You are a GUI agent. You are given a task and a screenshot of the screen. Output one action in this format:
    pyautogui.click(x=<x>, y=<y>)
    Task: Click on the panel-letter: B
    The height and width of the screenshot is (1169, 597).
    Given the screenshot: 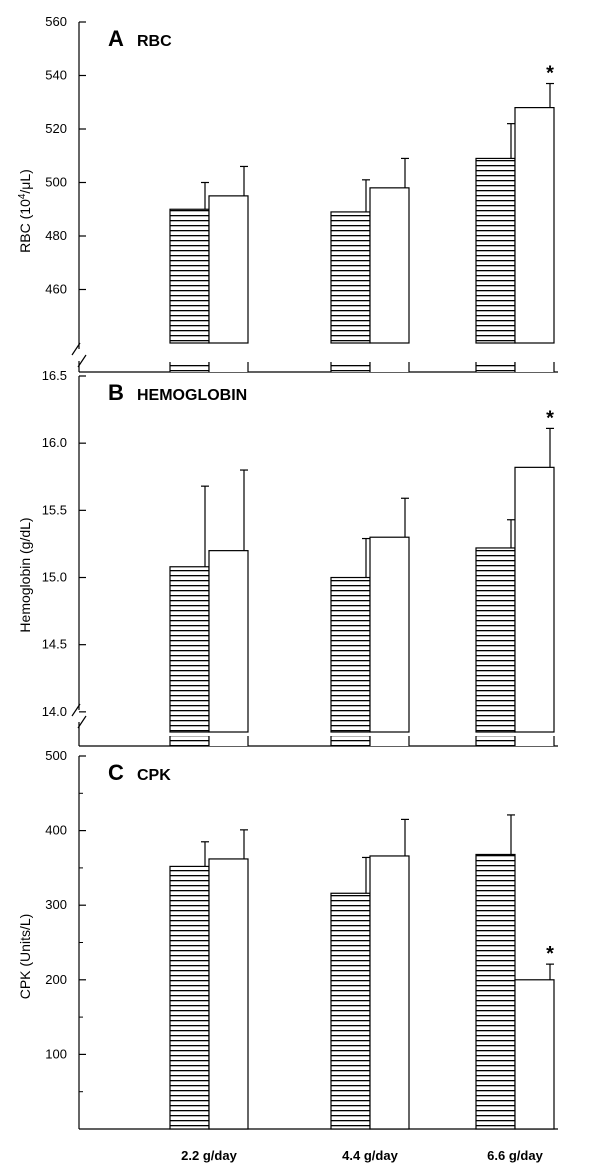 What is the action you would take?
    pyautogui.click(x=116, y=392)
    